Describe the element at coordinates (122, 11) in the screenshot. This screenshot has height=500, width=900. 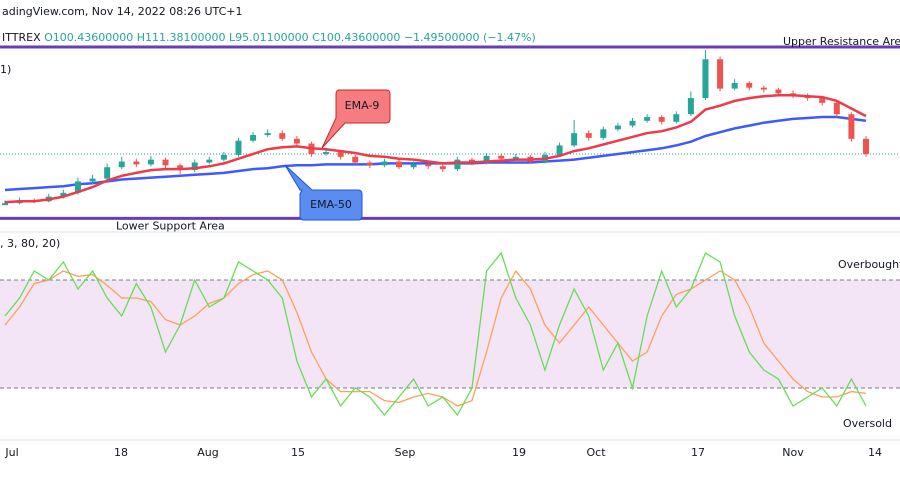
I see `source-title: adingView.com, Nov 14, 2022 08:26 UTC+1` at that location.